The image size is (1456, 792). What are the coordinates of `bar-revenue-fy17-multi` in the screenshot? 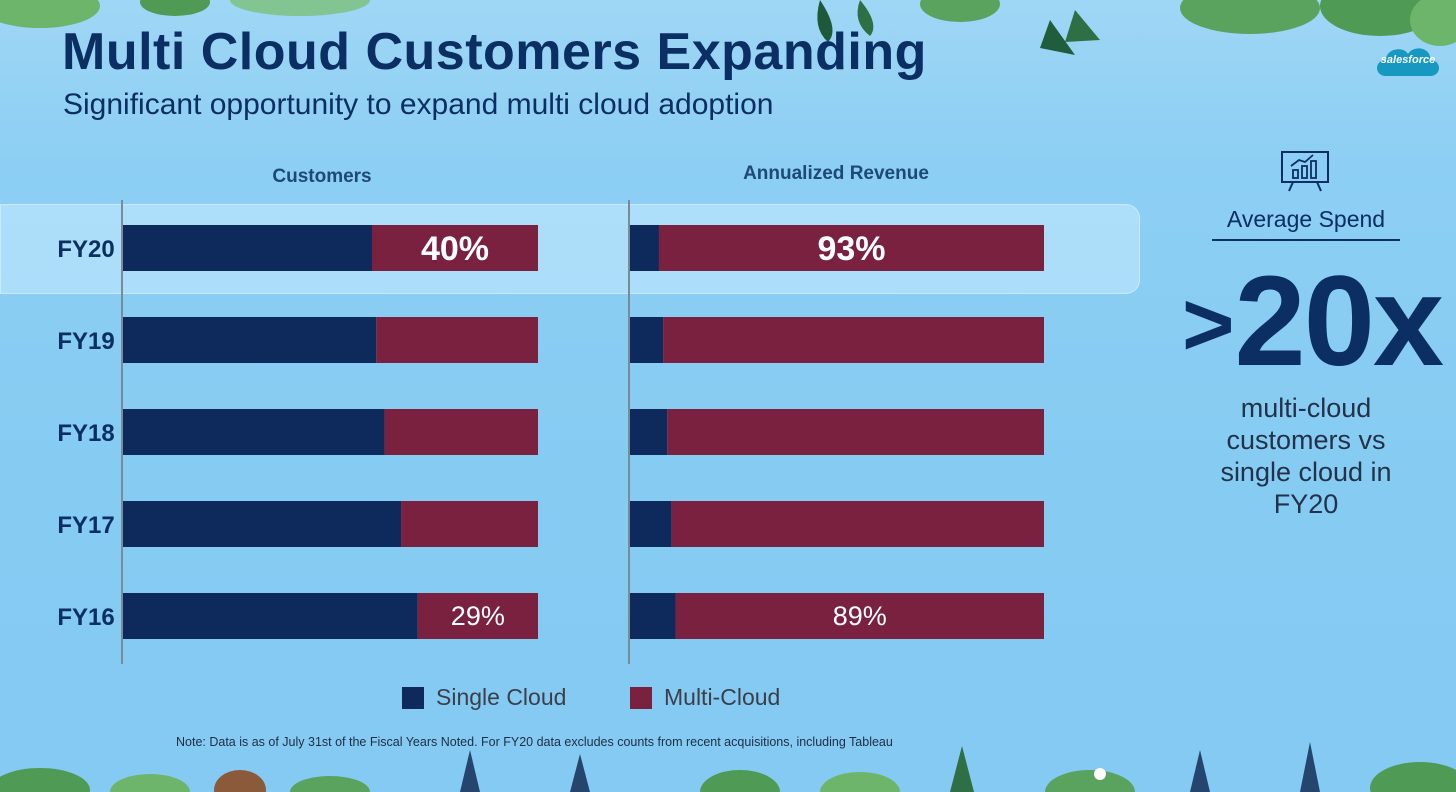 It's located at (857, 524).